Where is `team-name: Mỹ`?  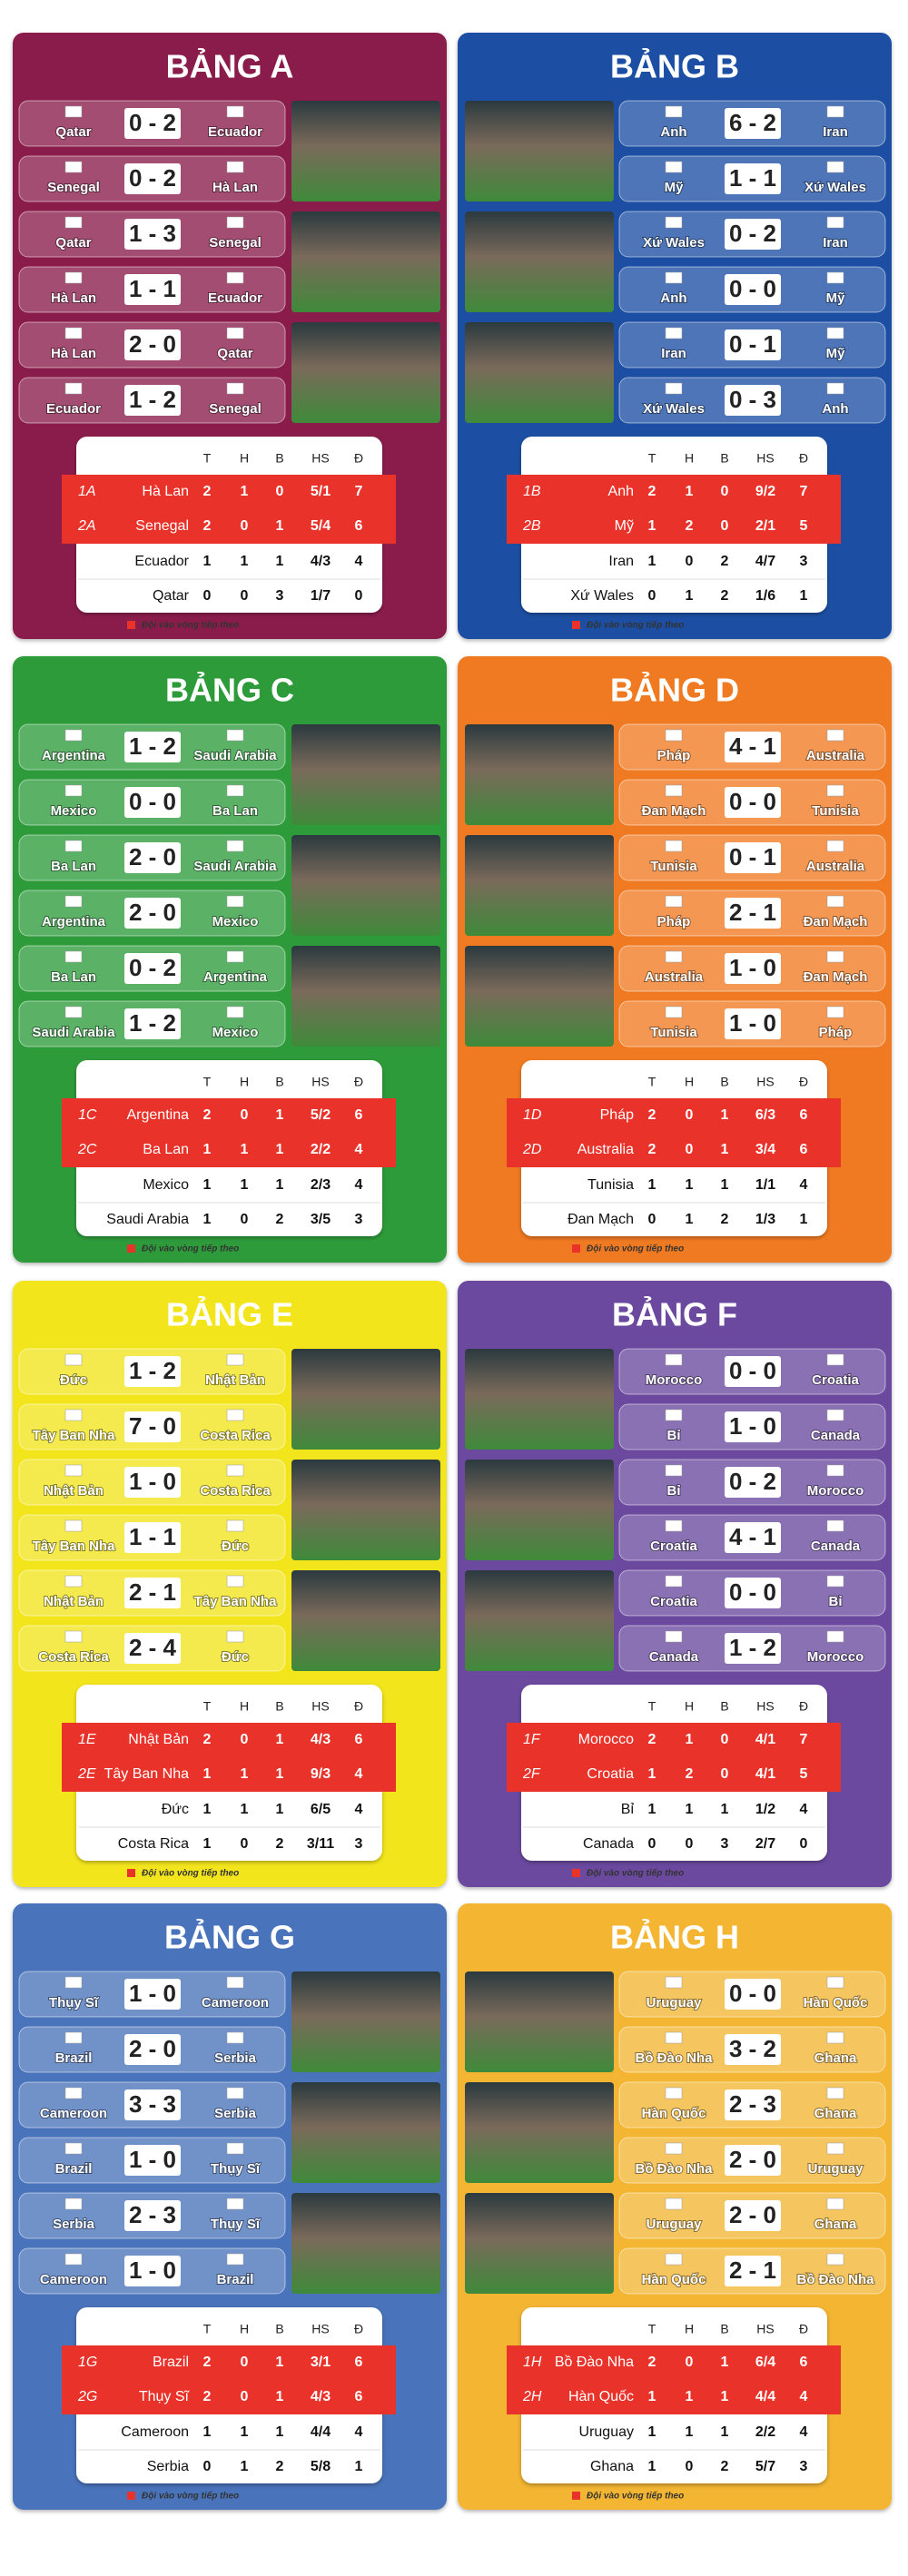
team-name: Mỹ is located at coordinates (835, 298).